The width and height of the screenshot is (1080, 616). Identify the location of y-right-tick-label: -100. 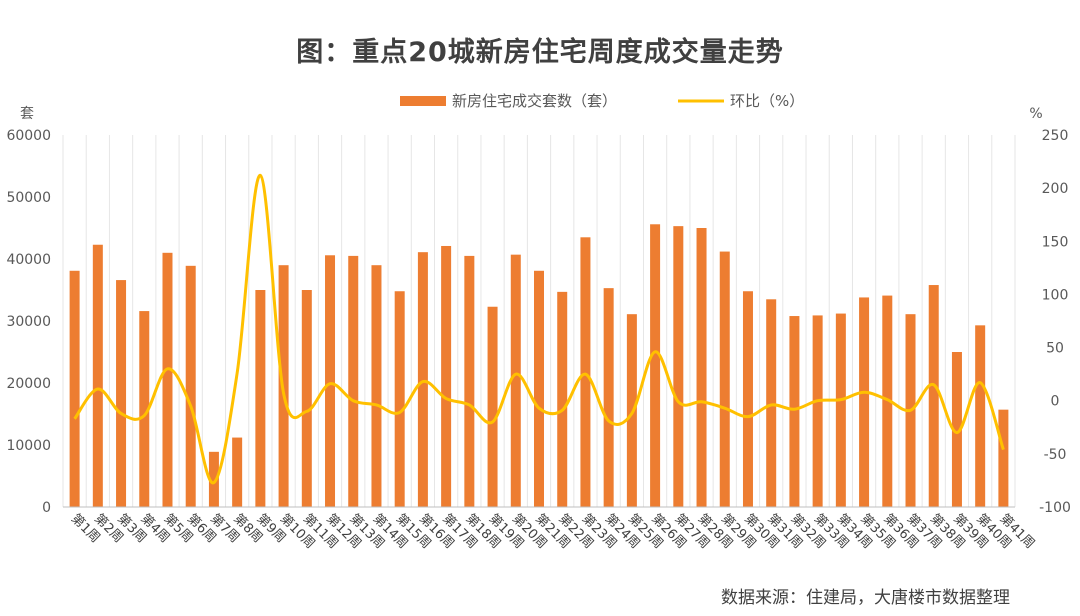
(1055, 508).